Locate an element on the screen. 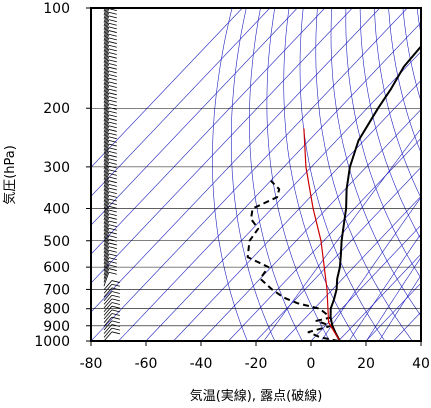  x-tick-label: -80 is located at coordinates (91, 364).